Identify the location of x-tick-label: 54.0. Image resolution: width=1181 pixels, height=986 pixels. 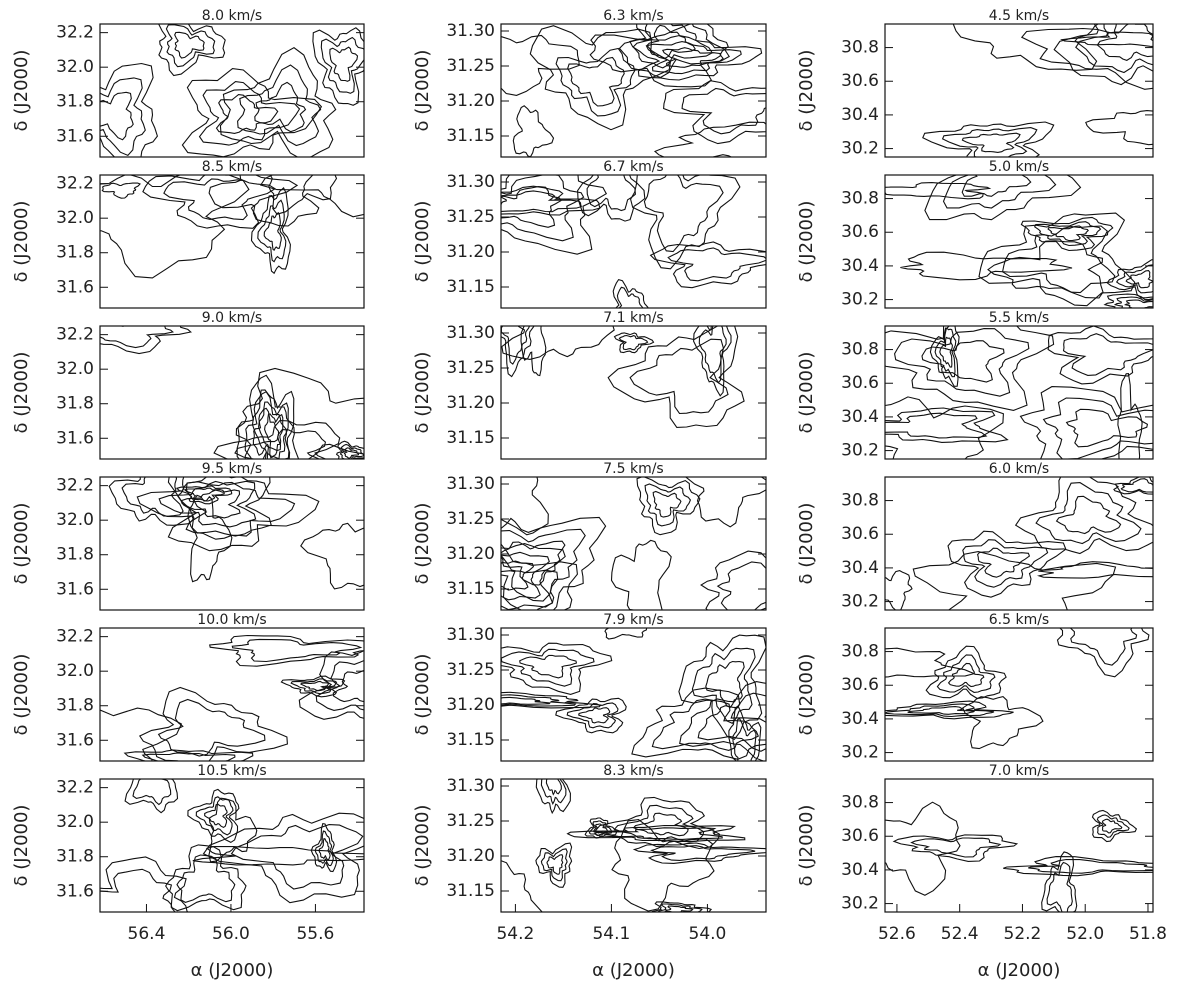
(708, 934).